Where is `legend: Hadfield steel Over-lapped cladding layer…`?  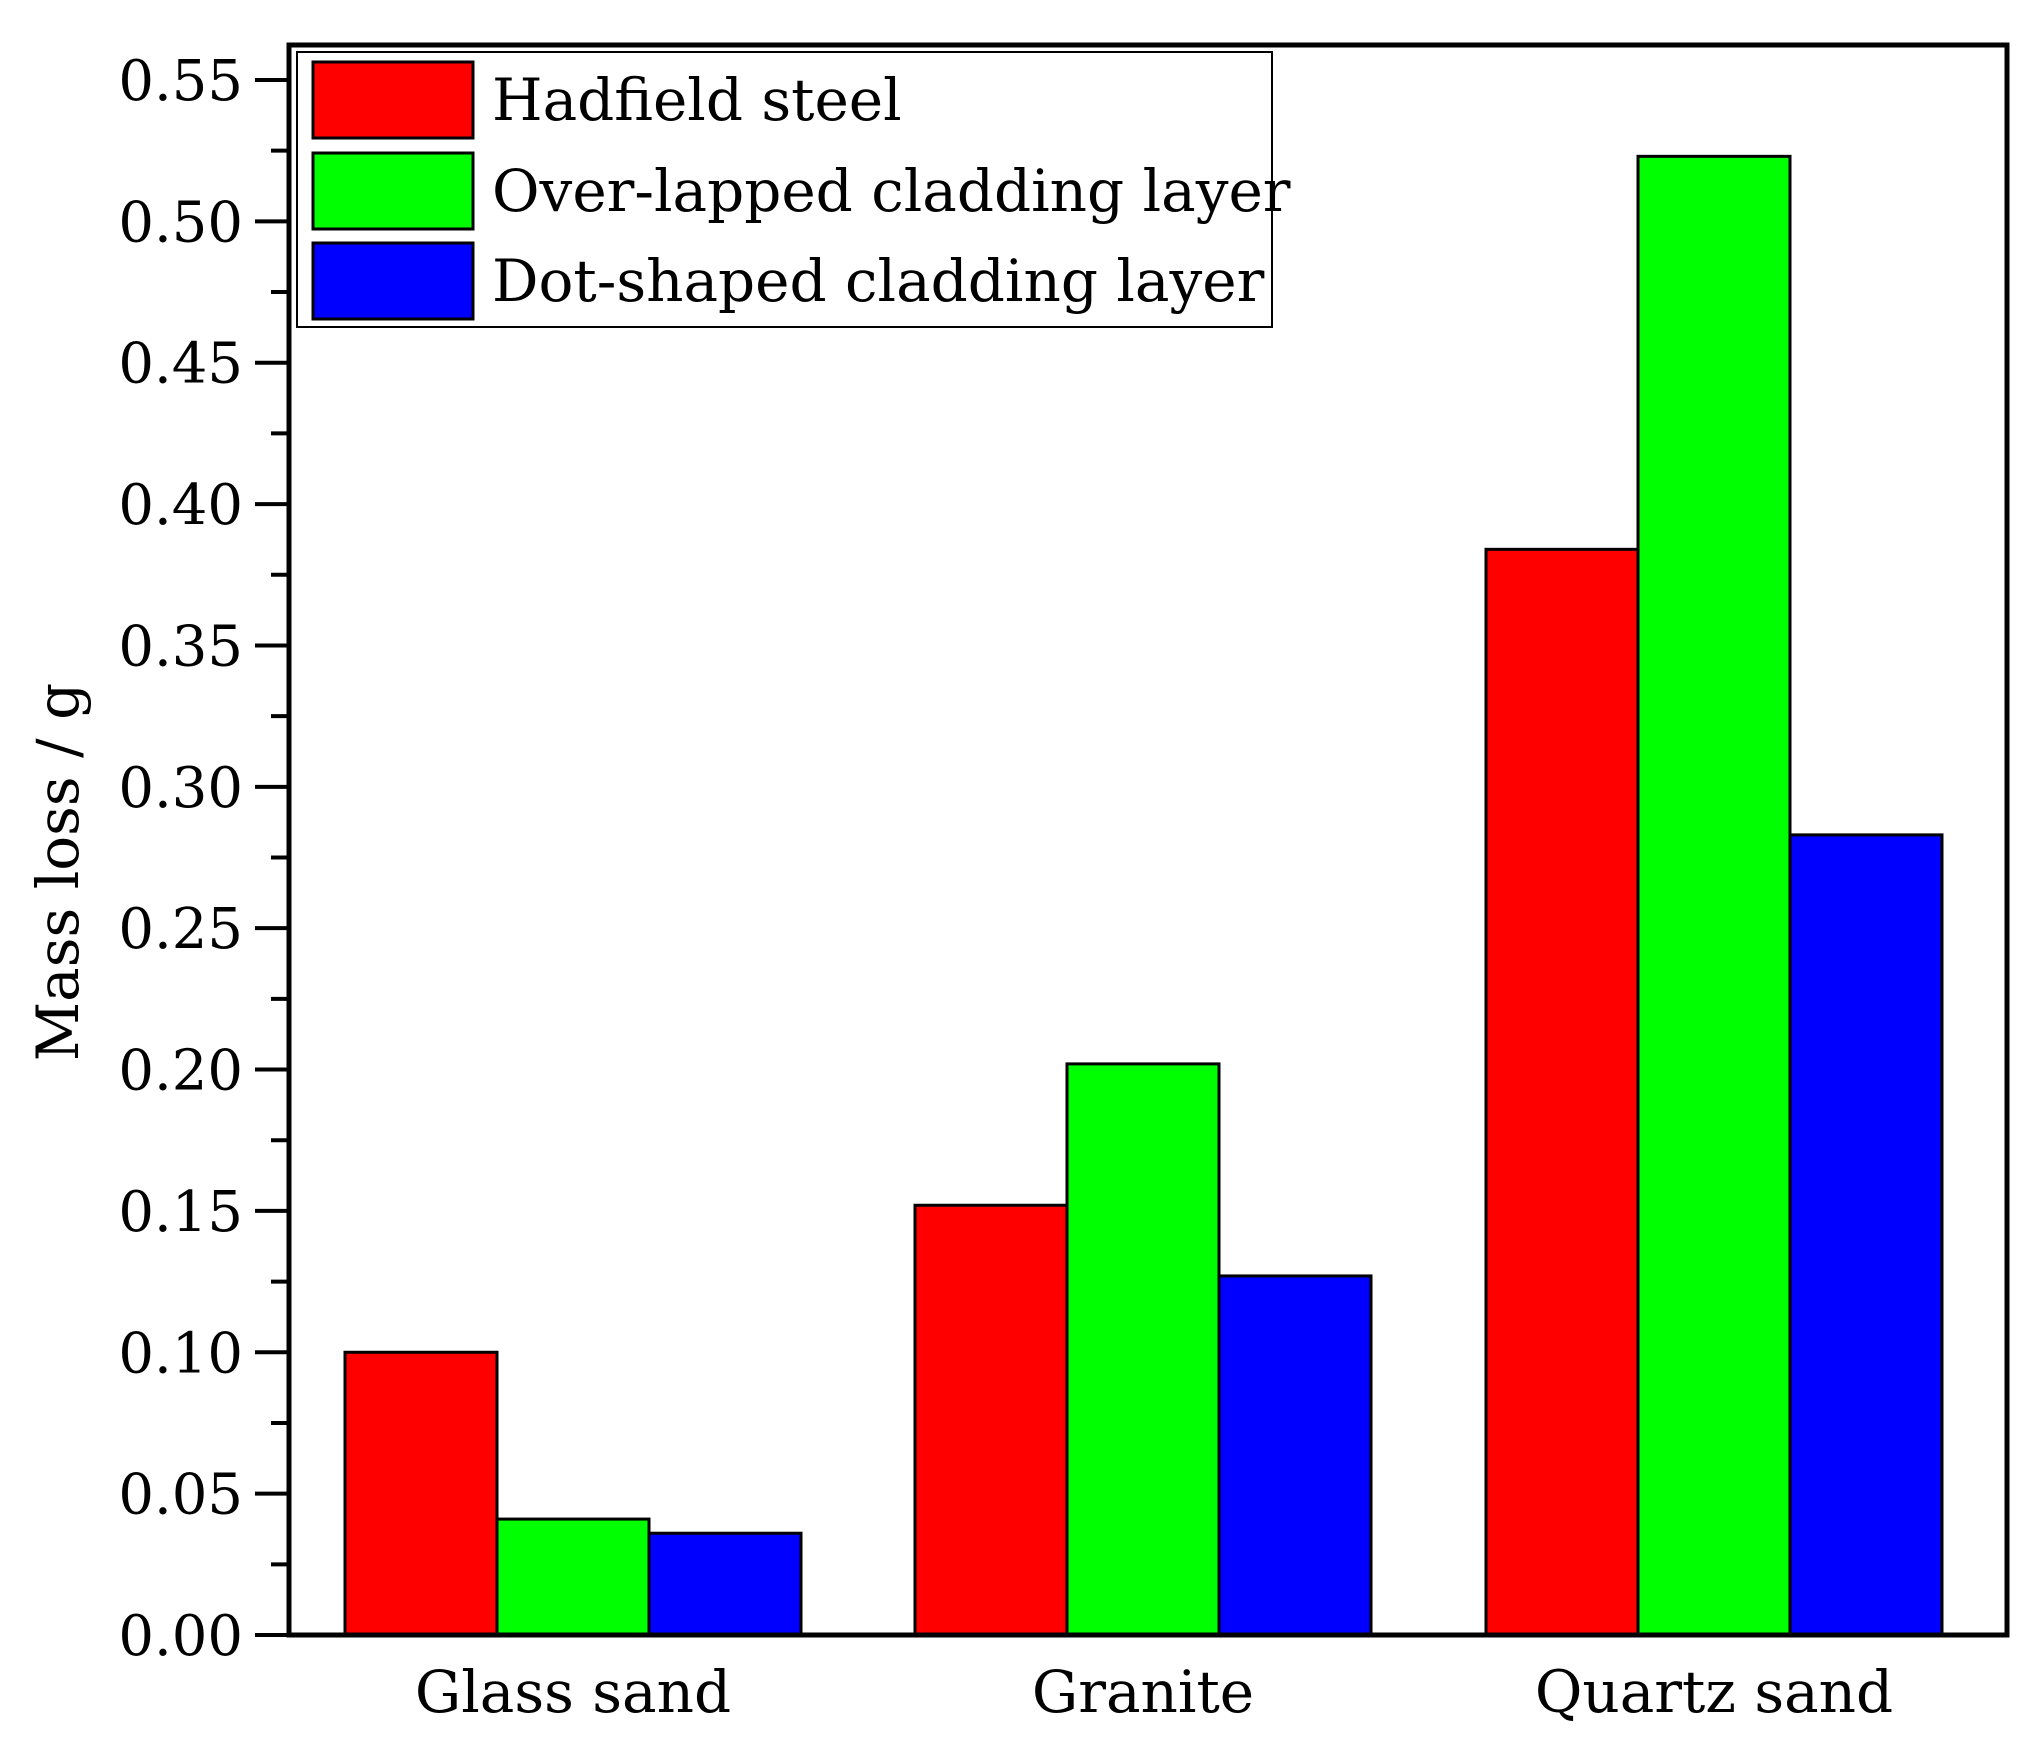 legend: Hadfield steel Over-lapped cladding layer… is located at coordinates (793, 189).